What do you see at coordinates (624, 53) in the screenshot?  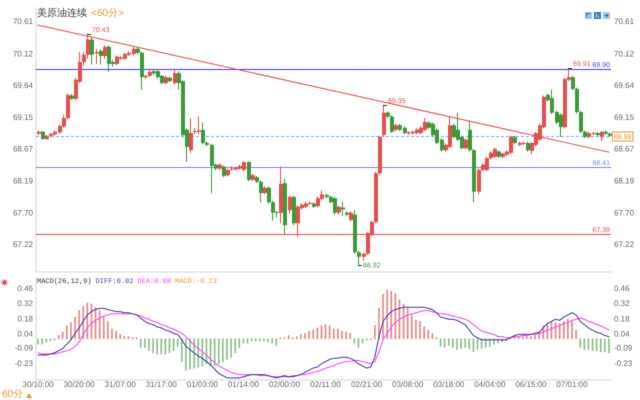 I see `y-tick-label: 70.12` at bounding box center [624, 53].